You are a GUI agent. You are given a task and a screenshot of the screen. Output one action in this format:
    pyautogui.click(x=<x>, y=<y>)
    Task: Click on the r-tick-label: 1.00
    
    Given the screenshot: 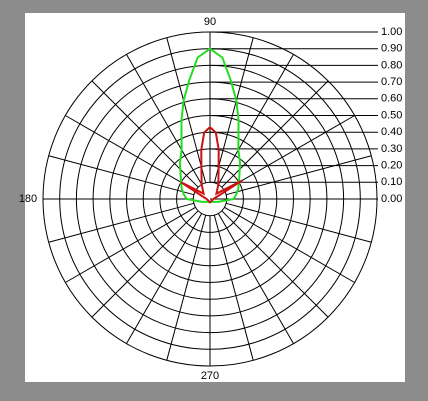 What is the action you would take?
    pyautogui.click(x=391, y=32)
    